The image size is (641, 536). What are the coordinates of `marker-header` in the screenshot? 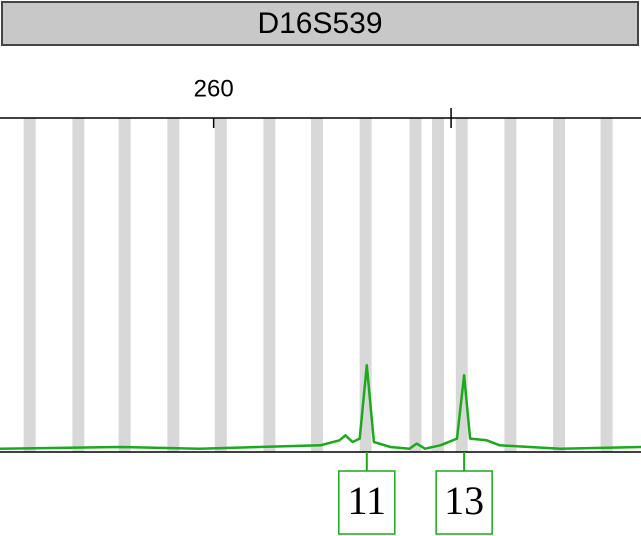 It's located at (320, 23).